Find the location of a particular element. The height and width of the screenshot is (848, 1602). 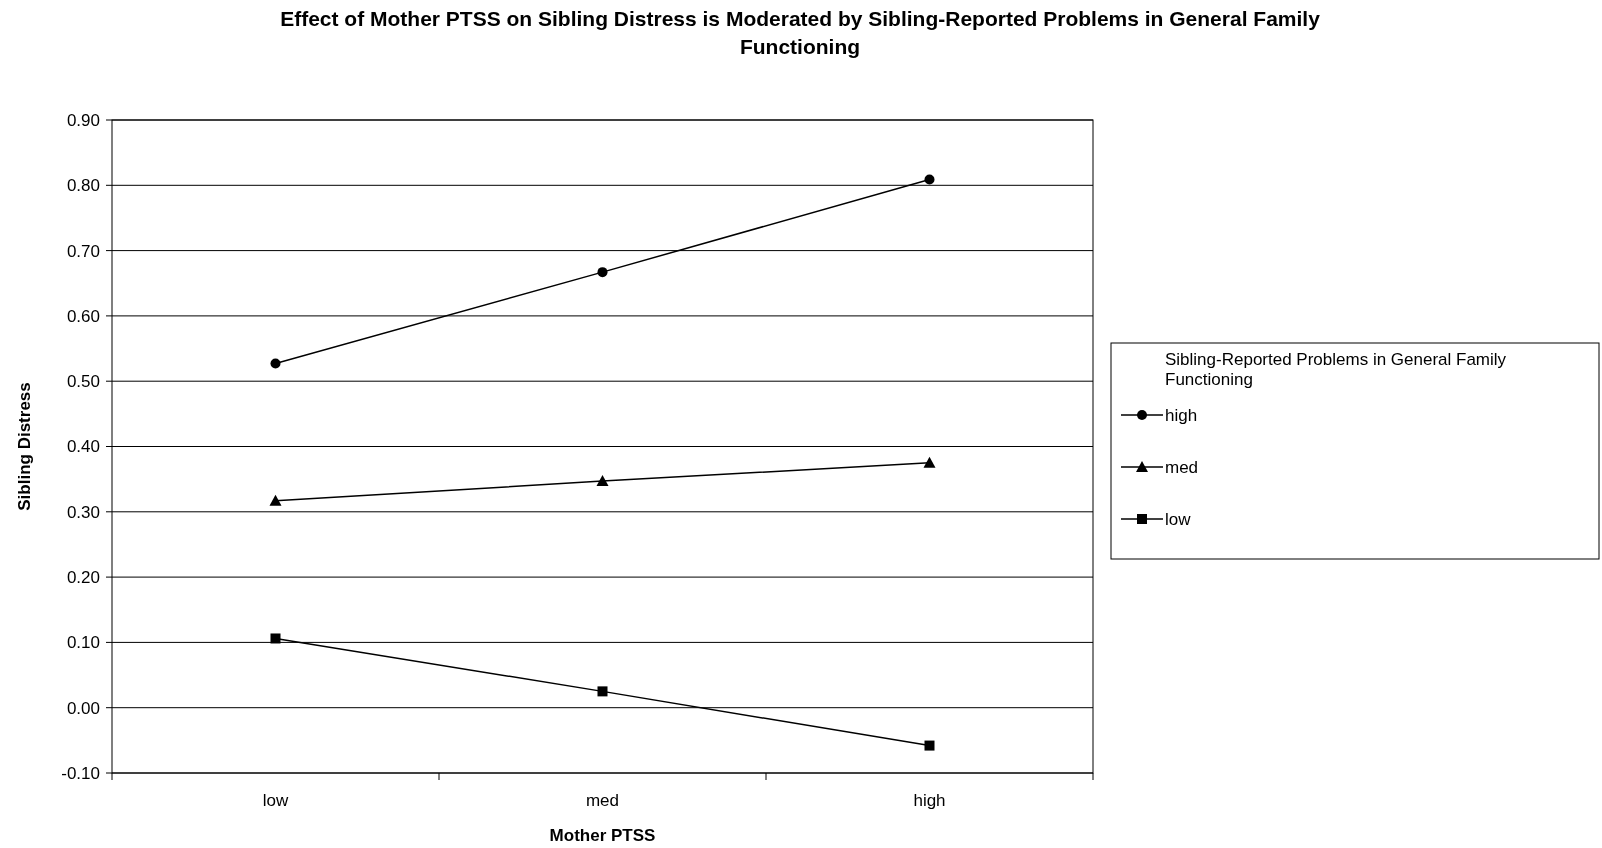

y-tick-label: 0.10 is located at coordinates (83, 643).